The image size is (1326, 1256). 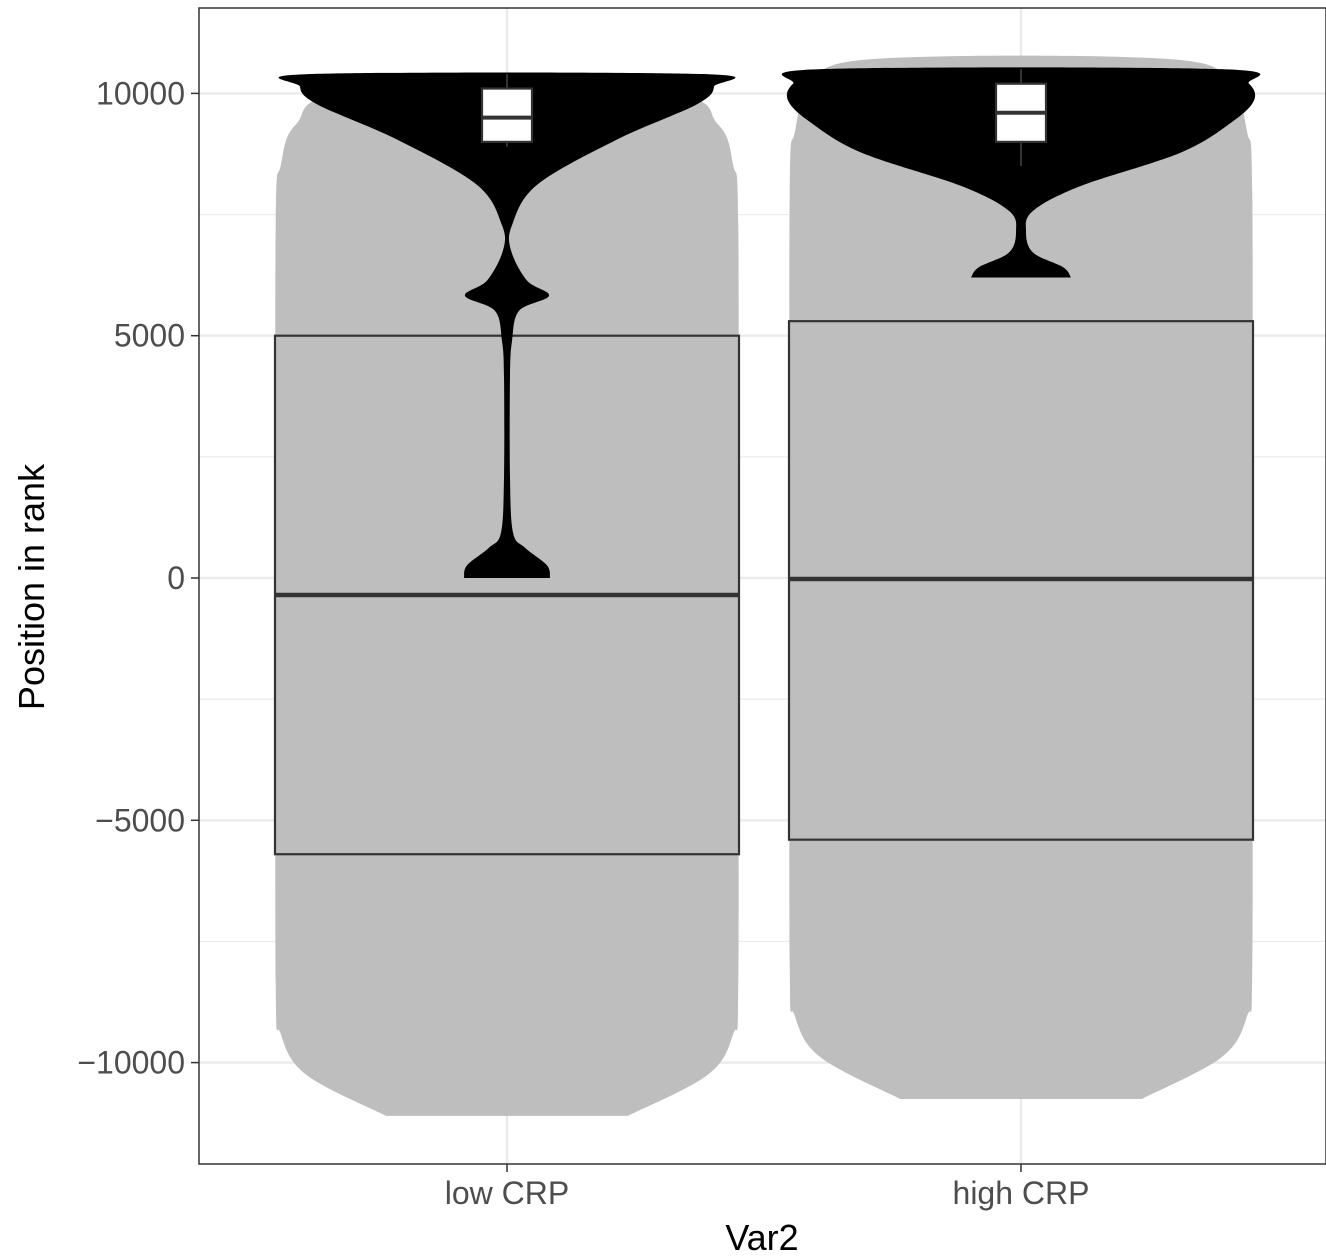 What do you see at coordinates (1021, 1193) in the screenshot?
I see `x-tick-label: high CRP` at bounding box center [1021, 1193].